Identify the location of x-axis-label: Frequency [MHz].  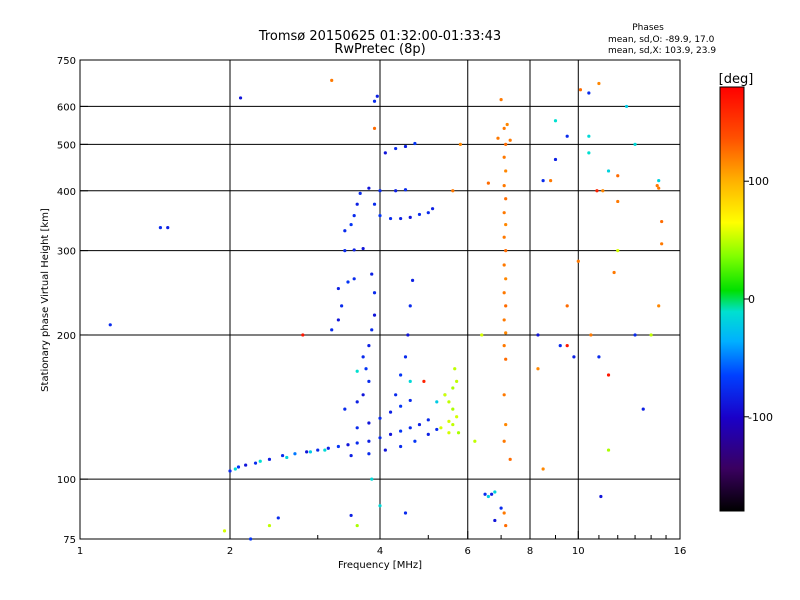
(380, 565).